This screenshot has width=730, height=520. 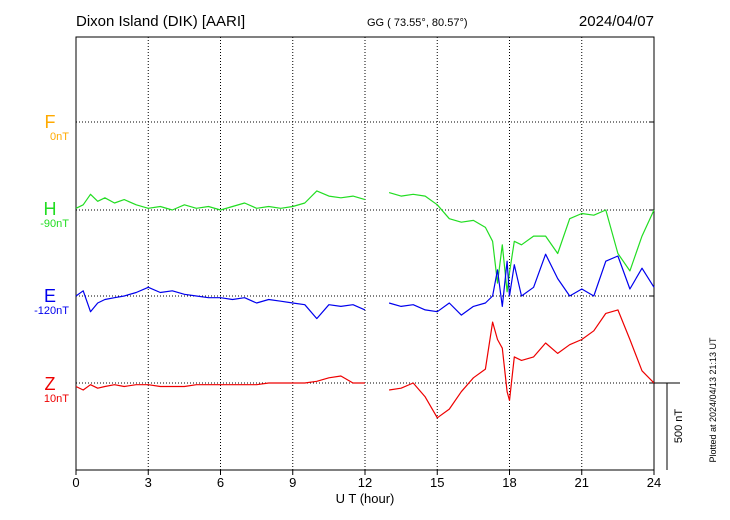 What do you see at coordinates (365, 498) in the screenshot?
I see `x-axis-label: U T (hour)` at bounding box center [365, 498].